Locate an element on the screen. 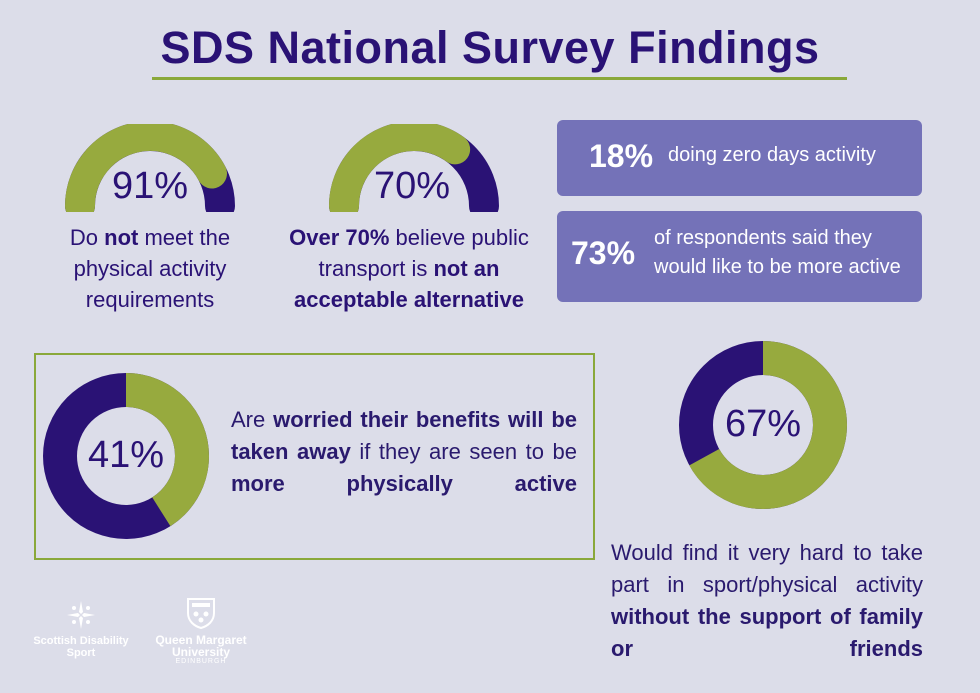 This screenshot has width=980, height=693. sds-logo-line1: Scottish Disability is located at coordinates (81, 641).